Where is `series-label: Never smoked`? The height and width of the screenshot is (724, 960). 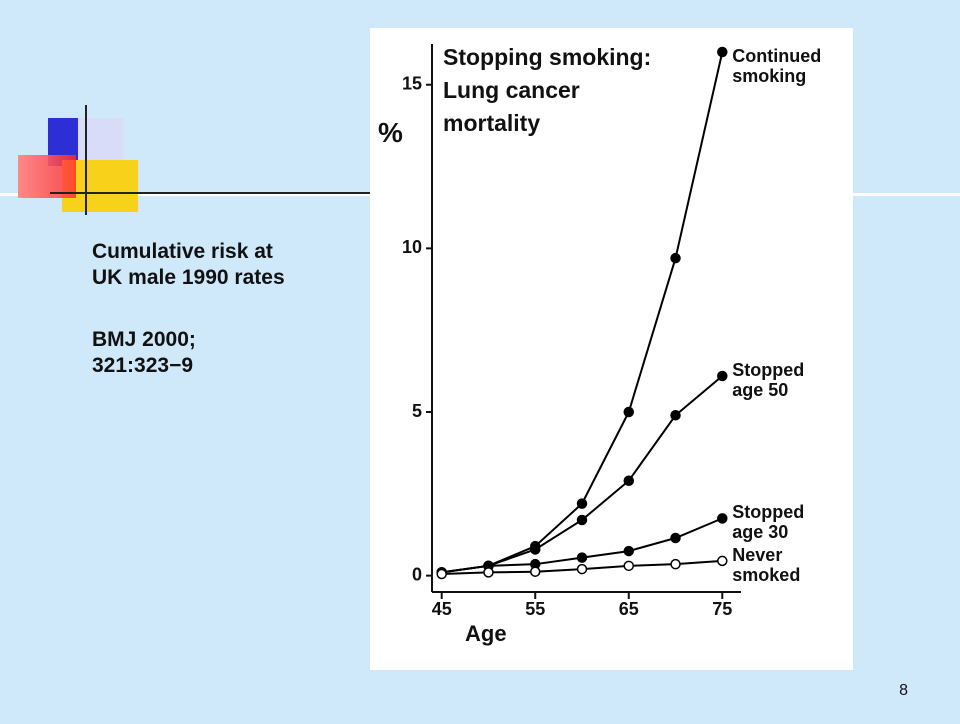
series-label: Never smoked is located at coordinates (766, 564).